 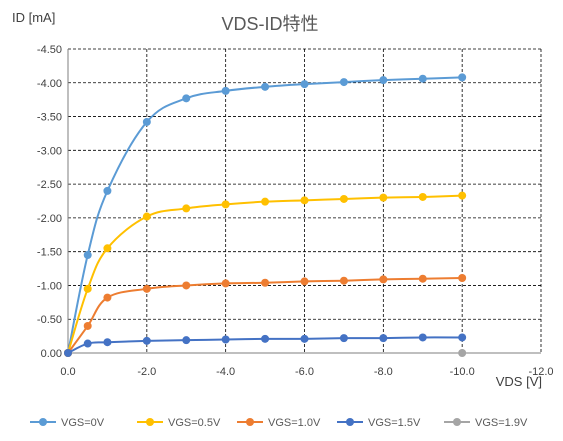 What do you see at coordinates (49, 118) in the screenshot?
I see `y-tick-label: -3.50` at bounding box center [49, 118].